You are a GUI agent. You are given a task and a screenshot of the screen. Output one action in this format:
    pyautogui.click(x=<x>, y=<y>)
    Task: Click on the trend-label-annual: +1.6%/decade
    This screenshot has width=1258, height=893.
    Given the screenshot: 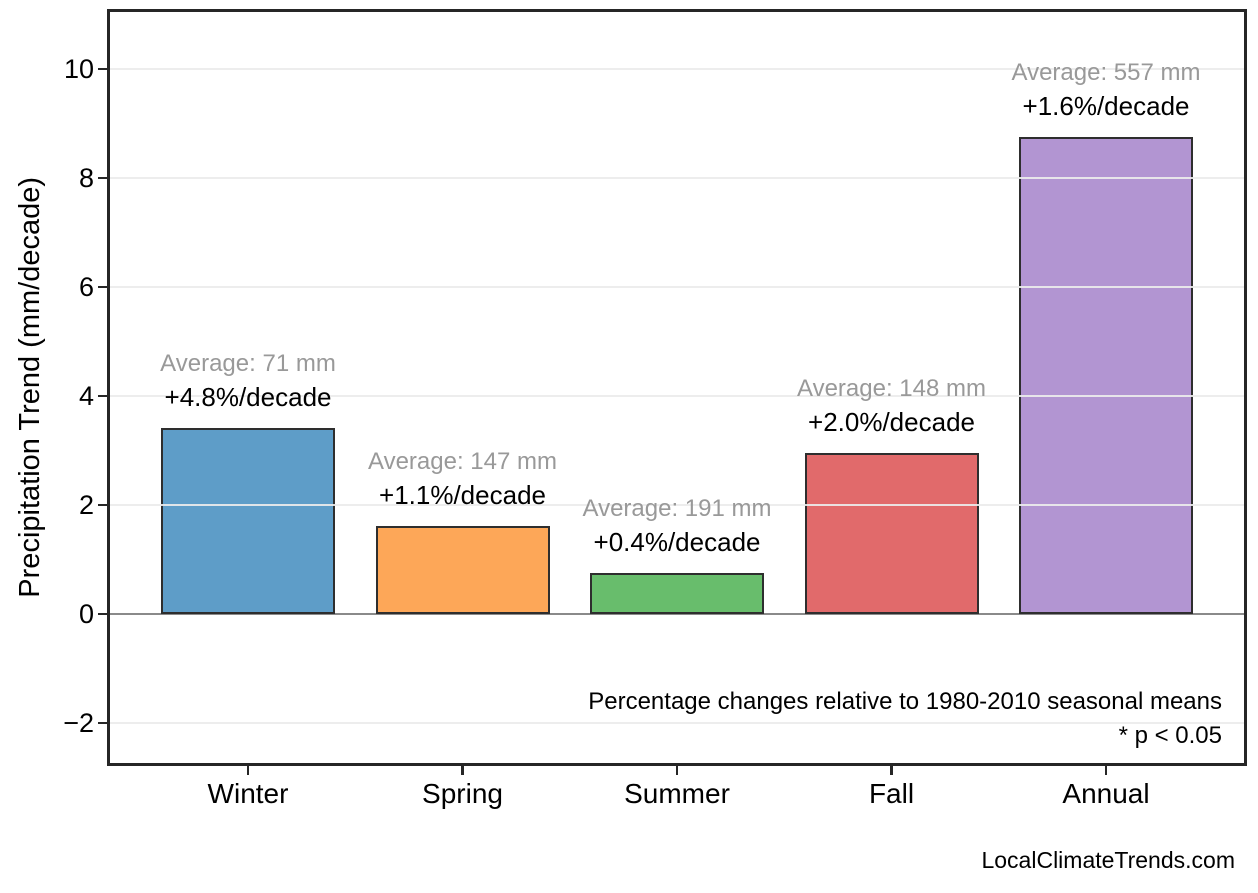 What is the action you would take?
    pyautogui.click(x=1106, y=106)
    